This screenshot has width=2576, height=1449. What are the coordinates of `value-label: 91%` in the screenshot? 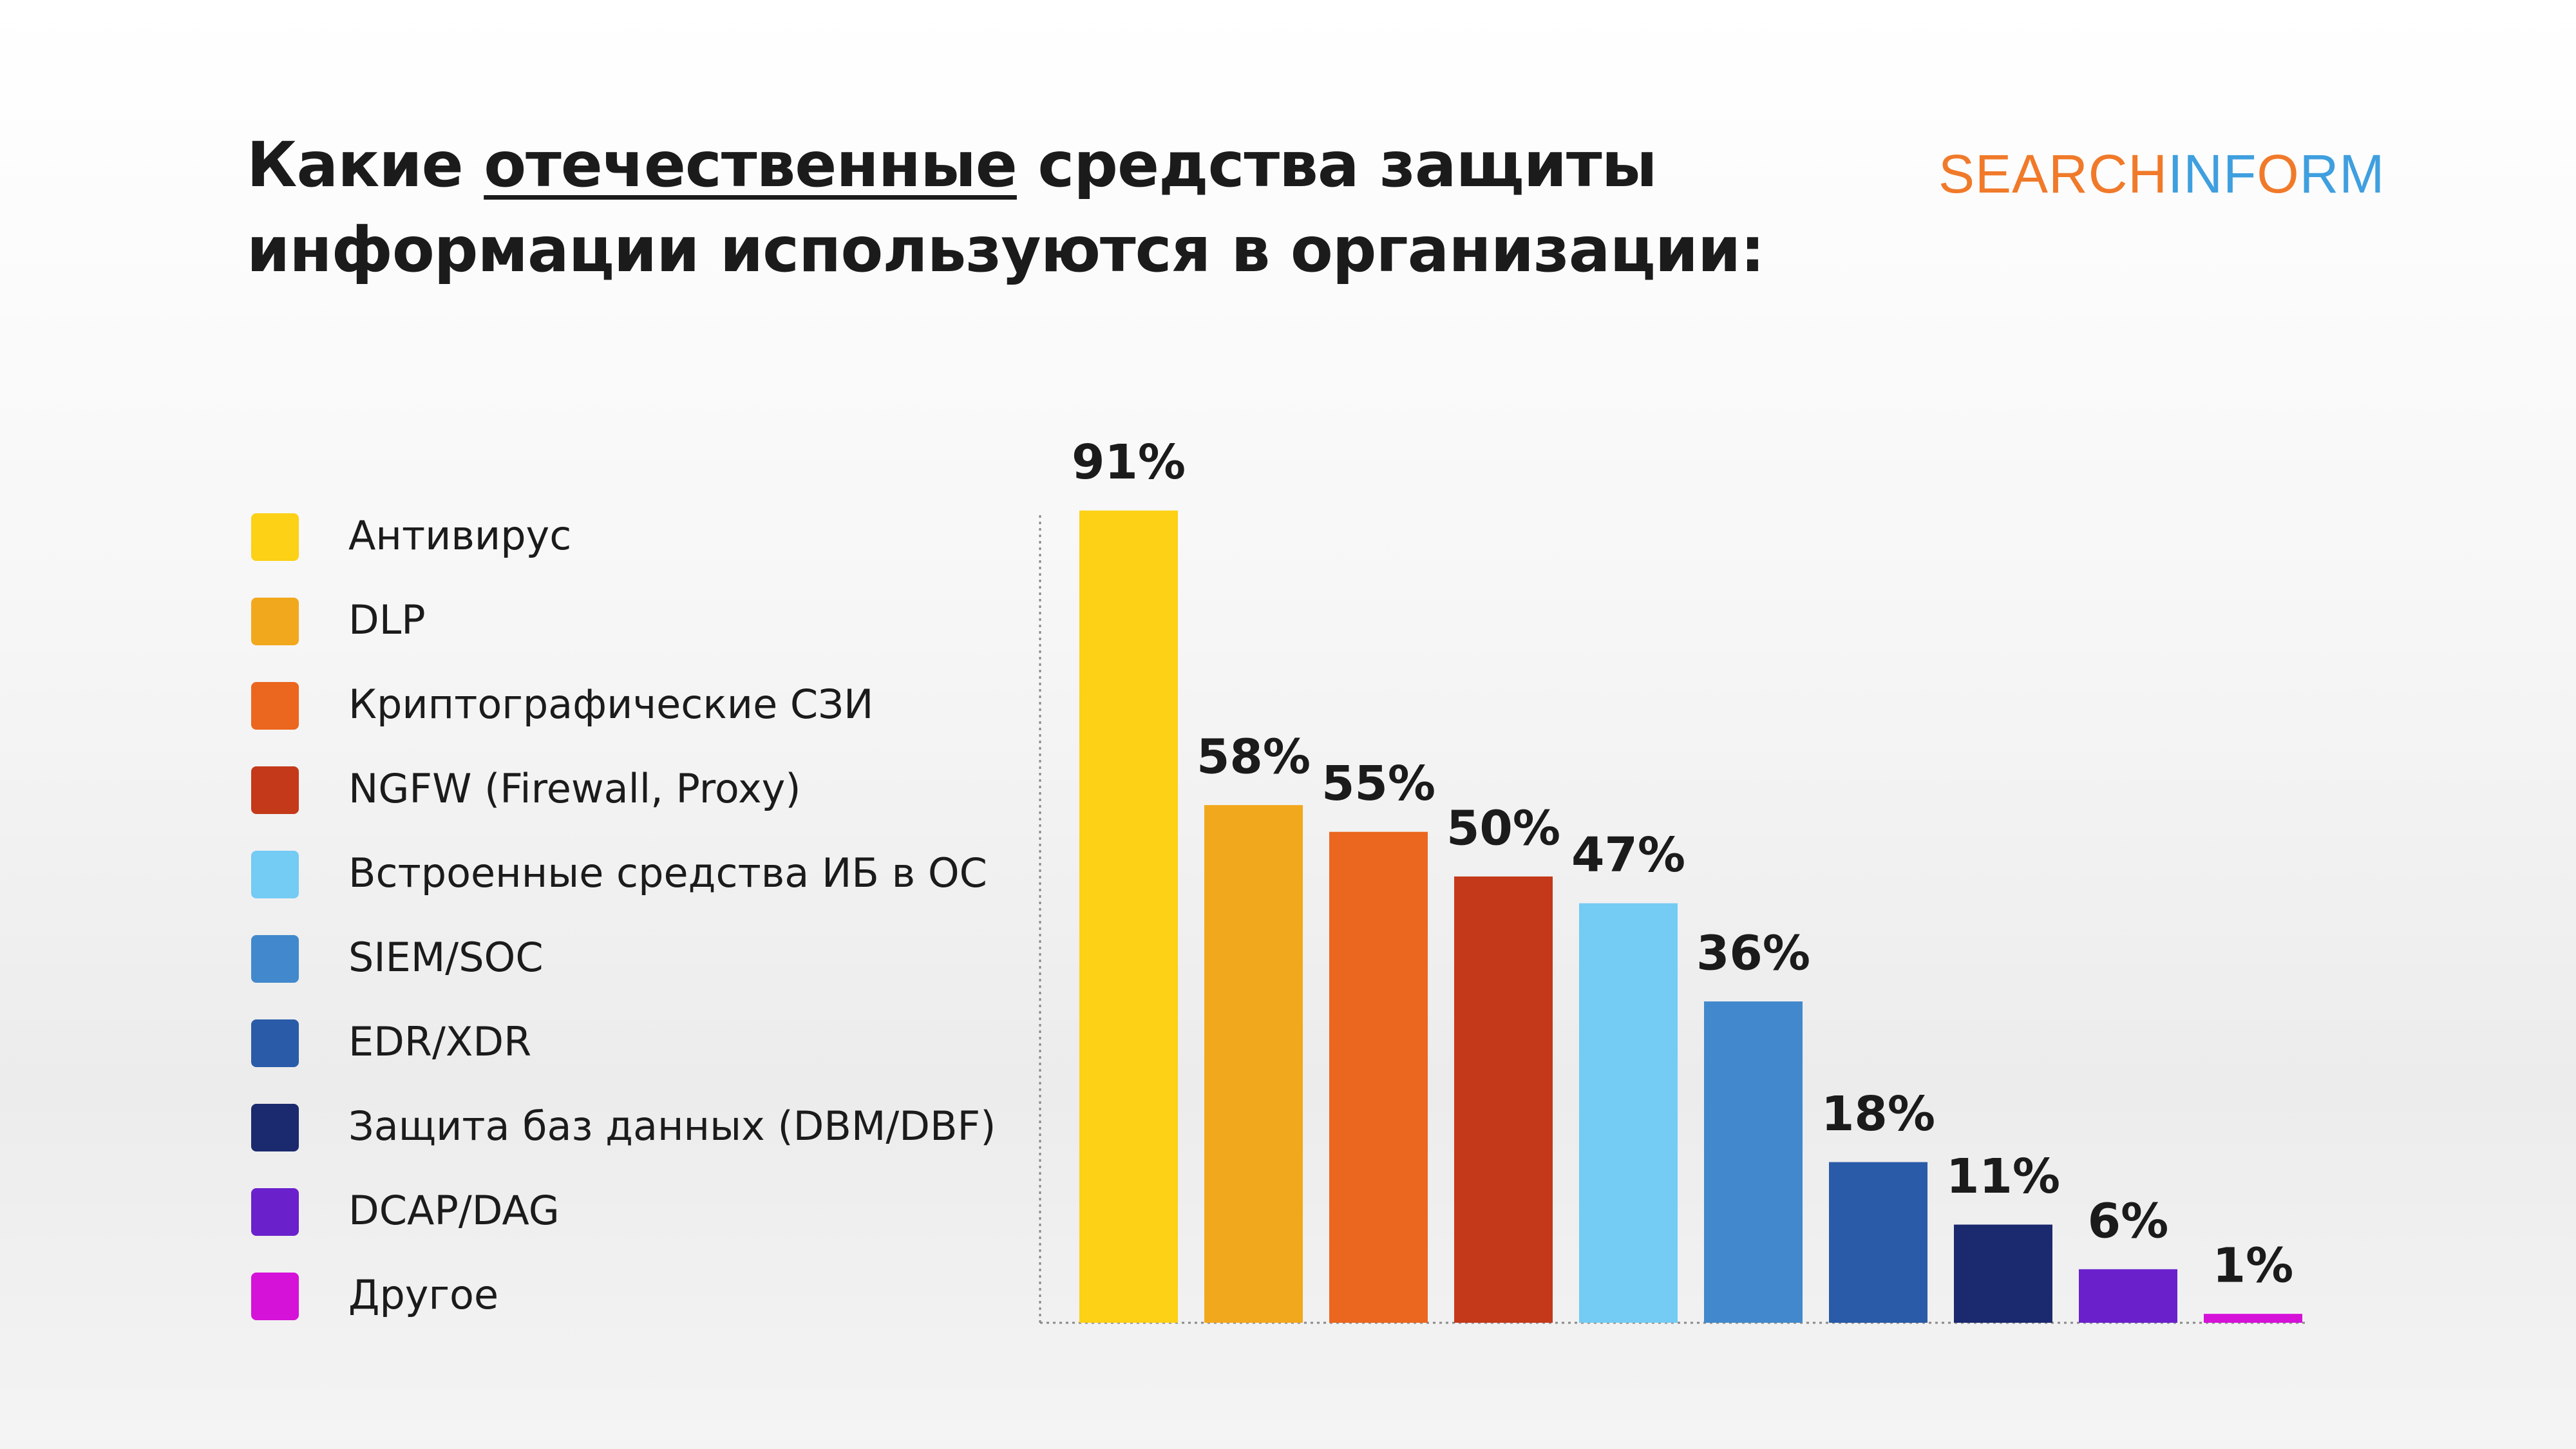 It's located at (1129, 463).